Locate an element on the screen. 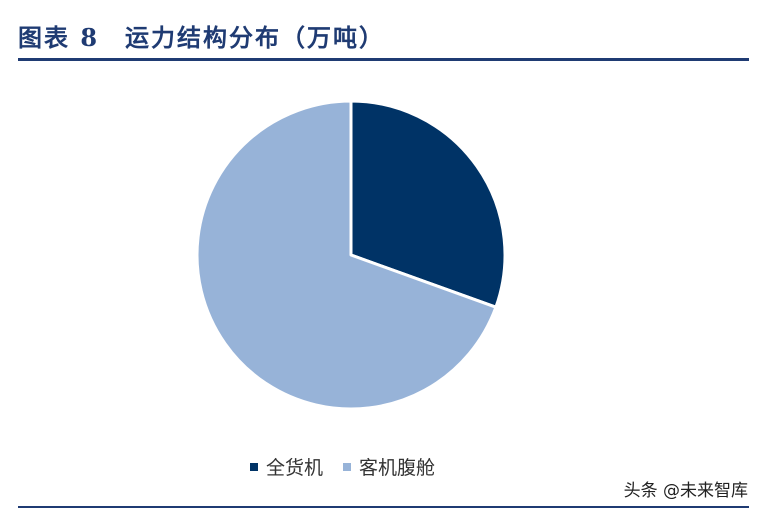 This screenshot has width=764, height=511. legend-item-belly-cargo: 客机腹舱 is located at coordinates (389, 466).